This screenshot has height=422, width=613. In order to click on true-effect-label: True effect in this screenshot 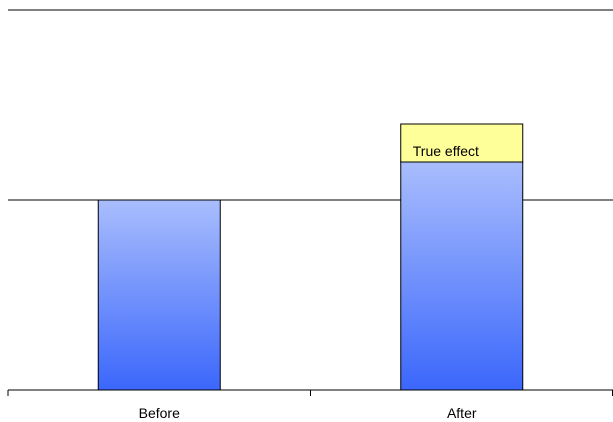, I will do `click(446, 151)`.